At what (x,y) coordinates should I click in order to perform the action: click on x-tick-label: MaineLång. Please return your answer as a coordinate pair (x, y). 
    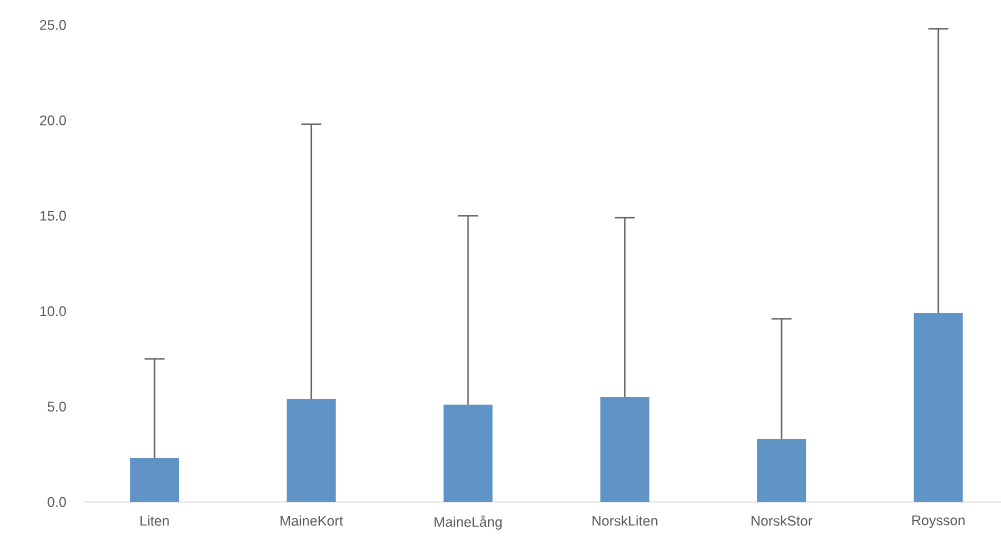
    Looking at the image, I should click on (468, 522).